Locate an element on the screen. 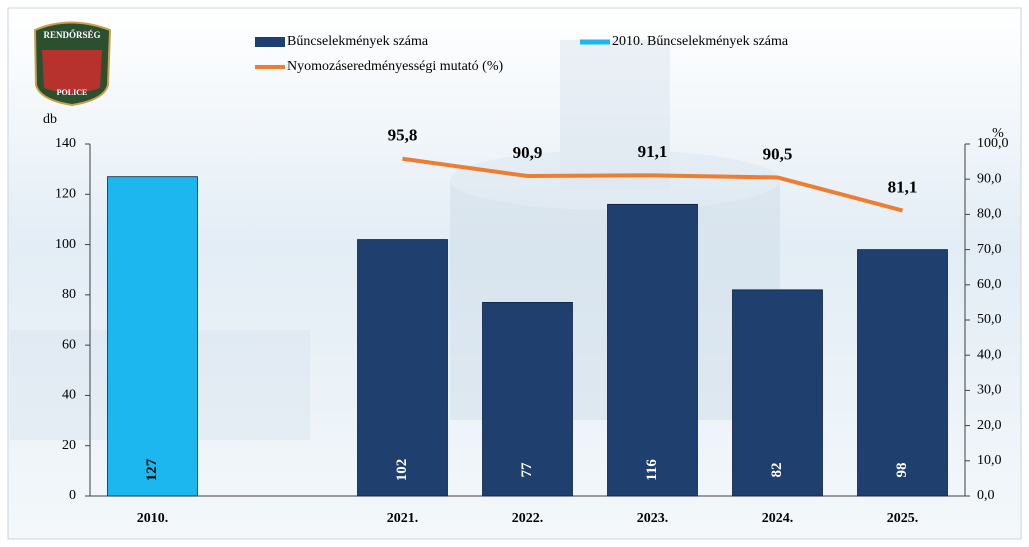  line-value-label: 90,9 is located at coordinates (528, 152).